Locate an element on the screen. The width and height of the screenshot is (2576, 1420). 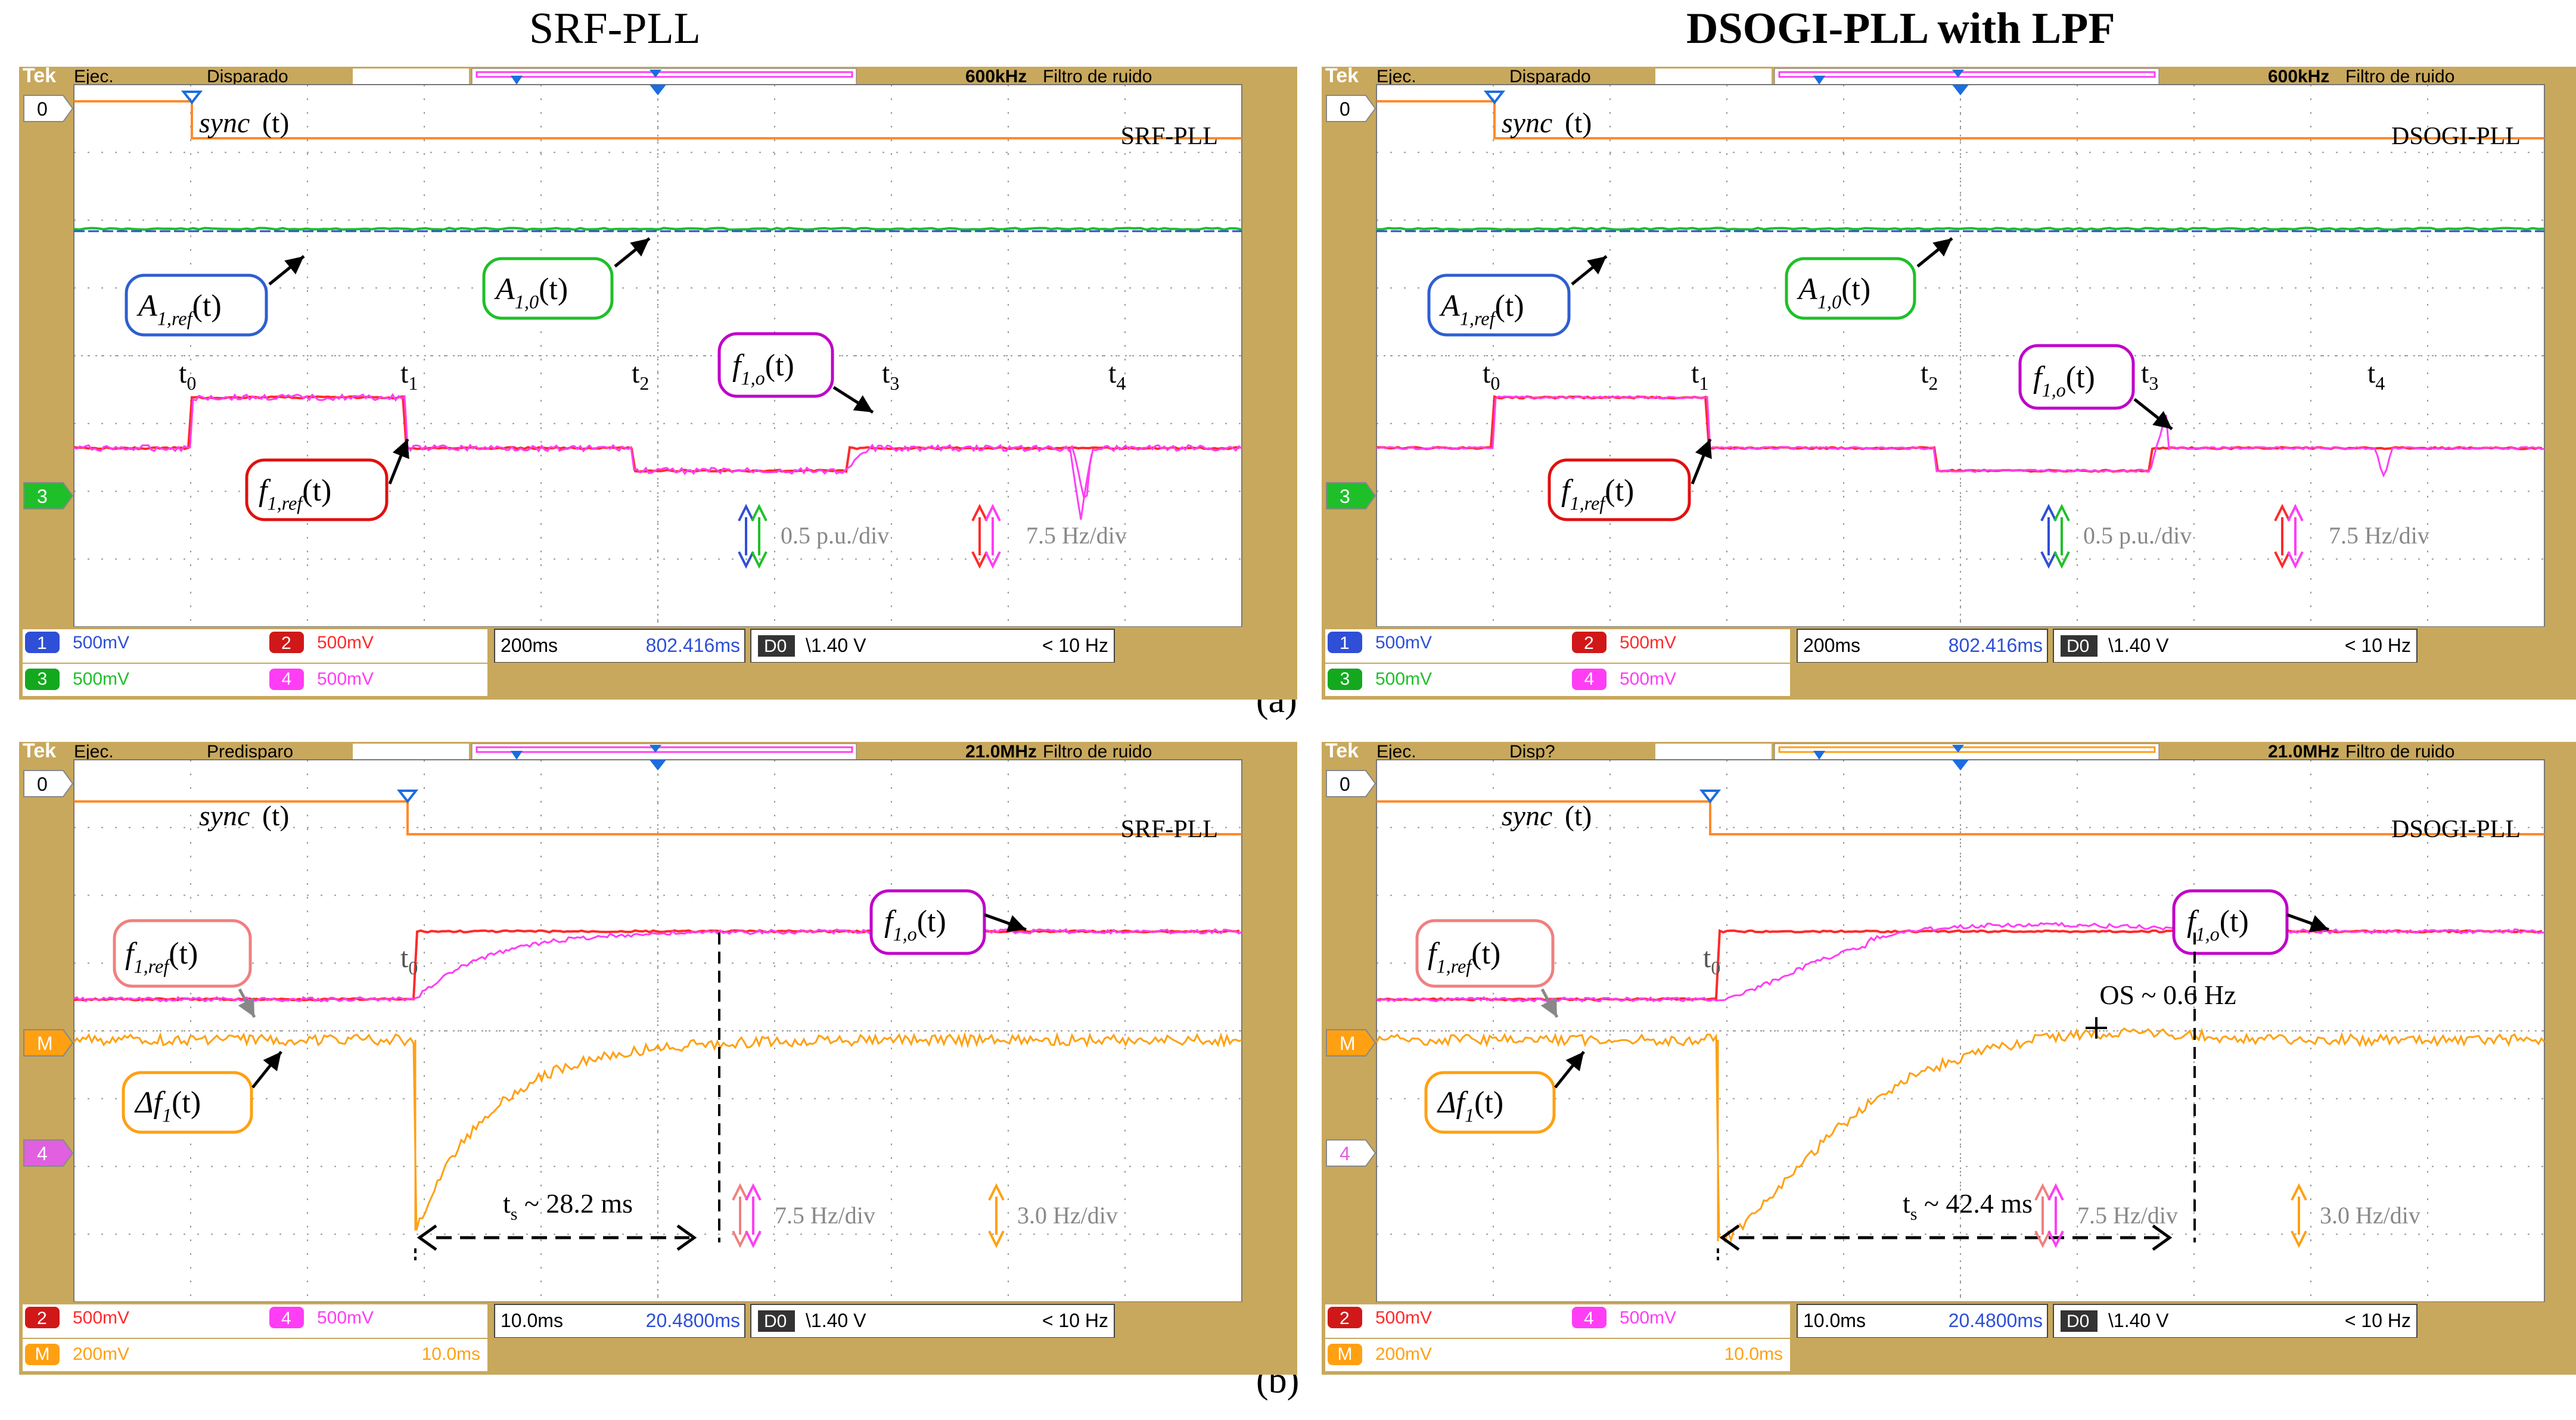
tek-logo: Tek is located at coordinates (39, 752).